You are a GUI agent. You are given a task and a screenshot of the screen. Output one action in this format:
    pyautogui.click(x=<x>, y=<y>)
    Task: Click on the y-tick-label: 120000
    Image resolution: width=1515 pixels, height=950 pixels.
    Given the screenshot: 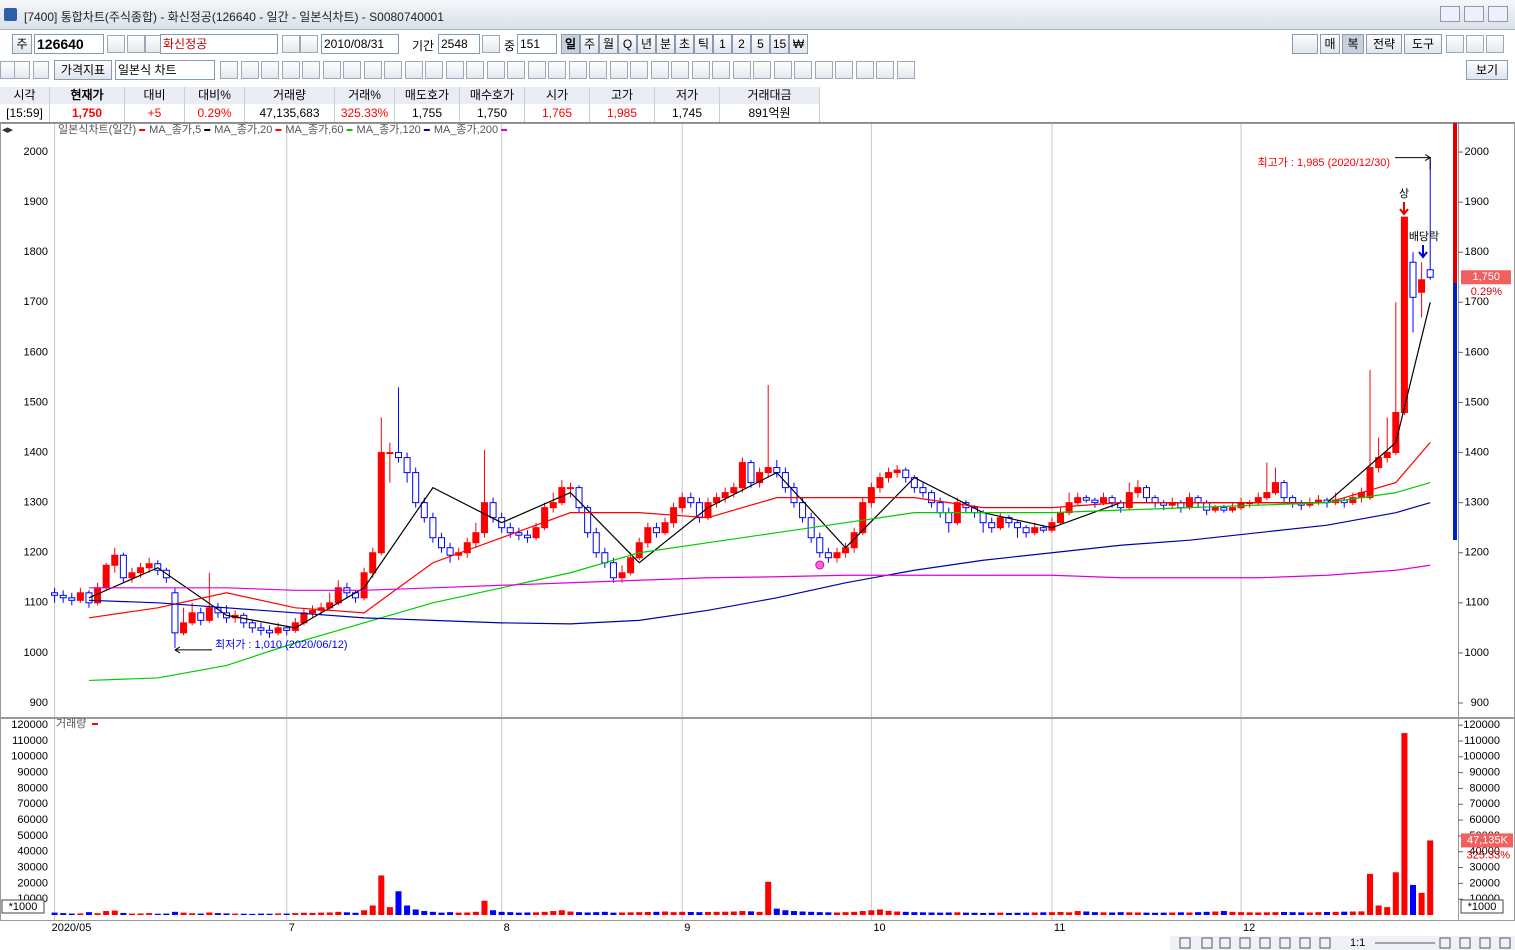 What is the action you would take?
    pyautogui.click(x=29, y=725)
    